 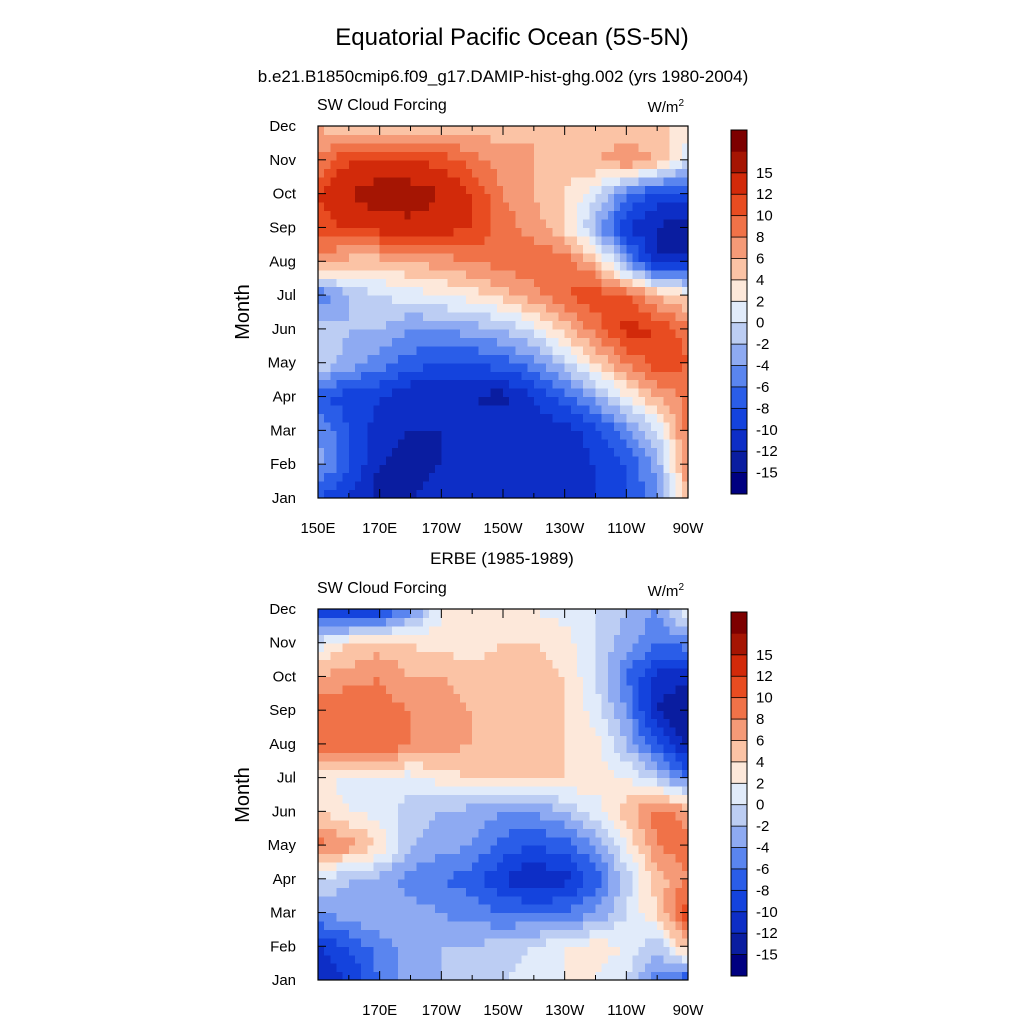 I want to click on x-tick-label: 170E, so click(x=379, y=528).